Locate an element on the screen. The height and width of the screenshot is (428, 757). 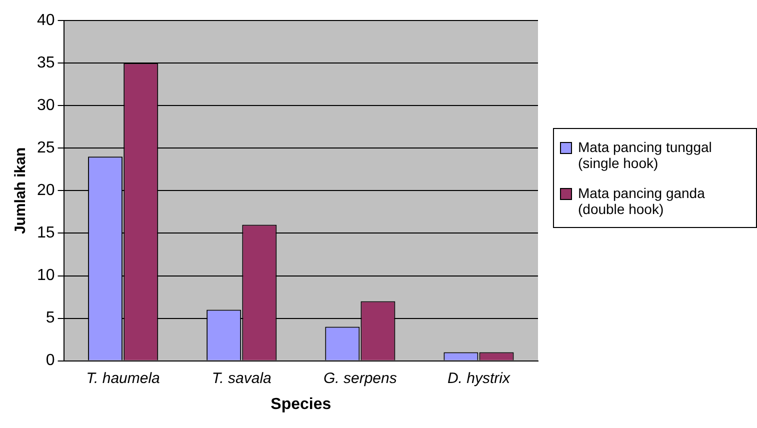
x-tick-label: D. hystrix is located at coordinates (478, 378).